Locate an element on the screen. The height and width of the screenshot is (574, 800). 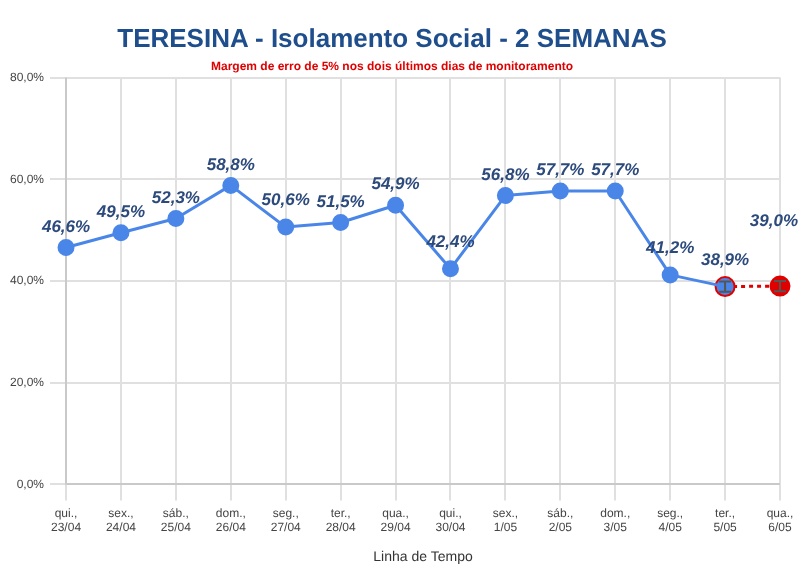
data-label: 51,5% is located at coordinates (341, 200).